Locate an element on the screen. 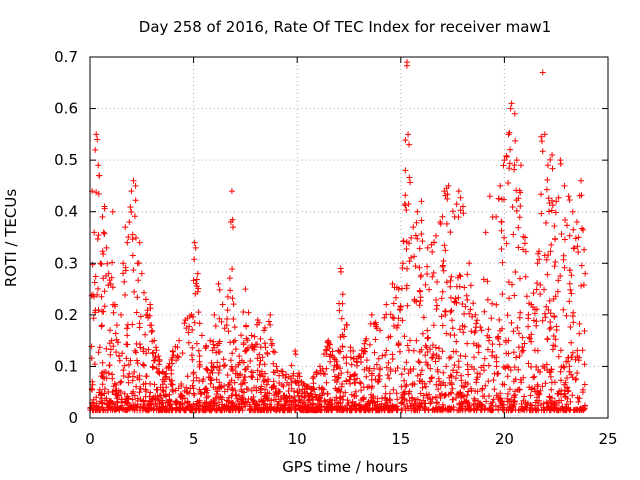 This screenshot has width=640, height=480. x-tick-label: 0 is located at coordinates (90, 439).